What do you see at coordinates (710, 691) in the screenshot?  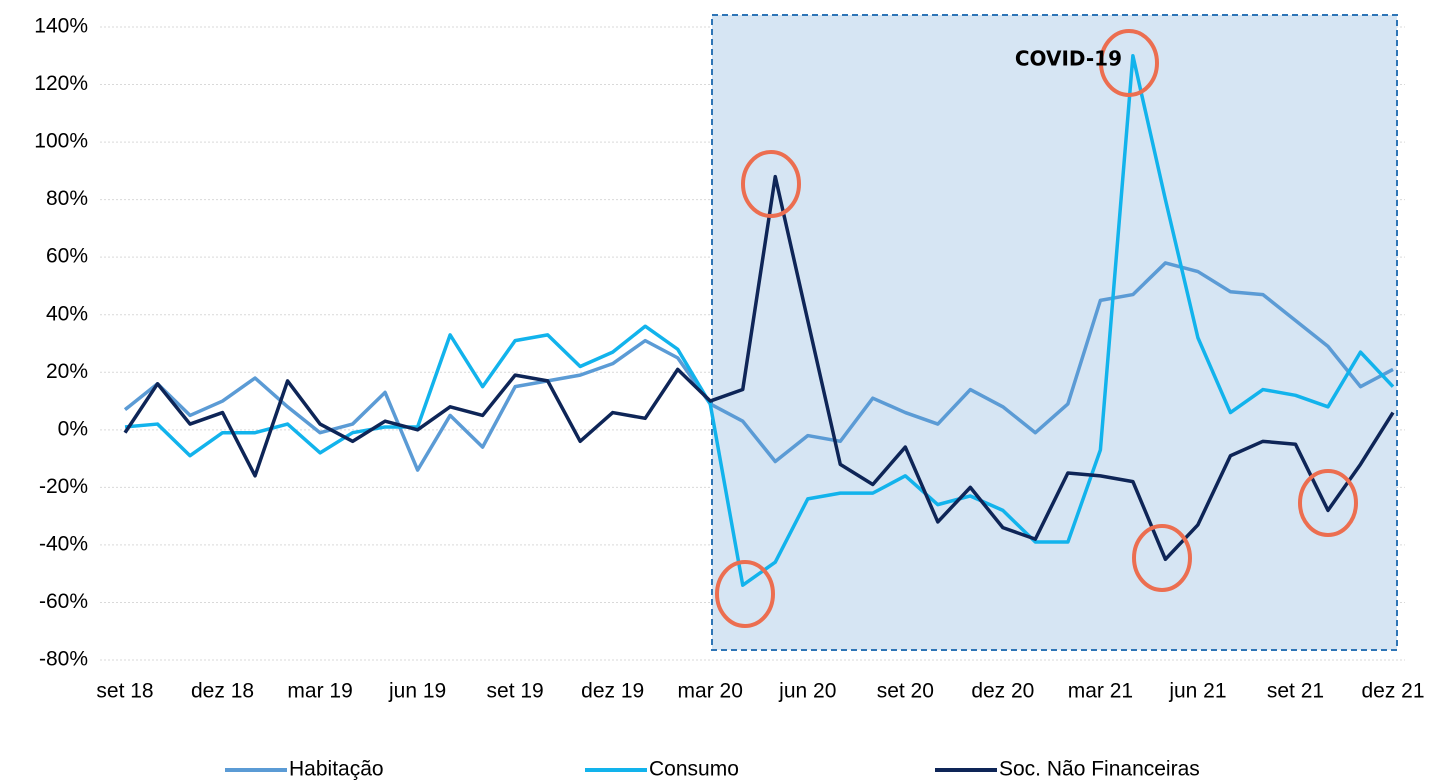 I see `x-tick-label: mar 20` at bounding box center [710, 691].